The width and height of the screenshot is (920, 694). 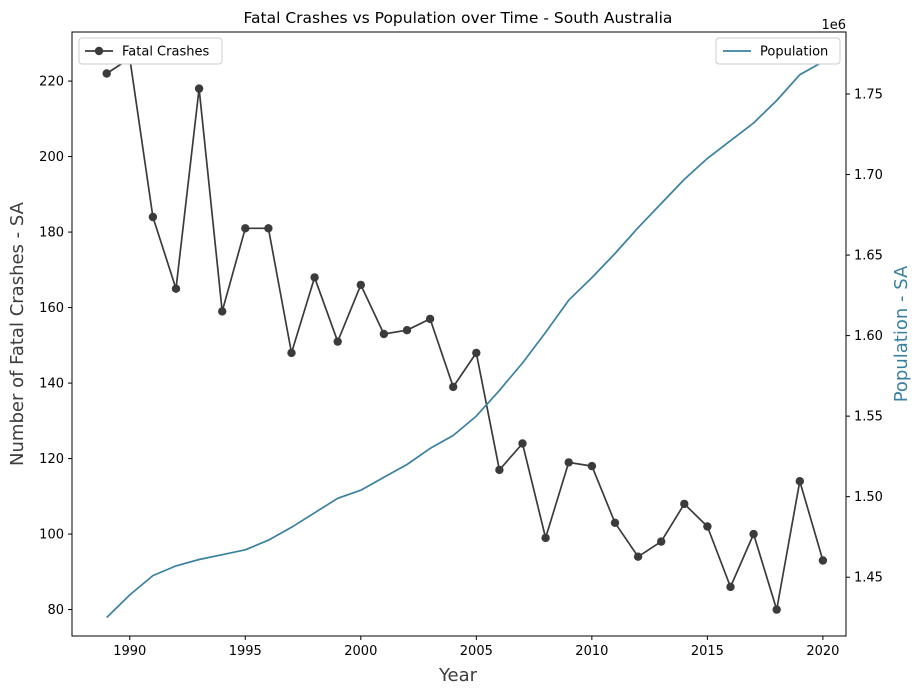 What do you see at coordinates (794, 52) in the screenshot?
I see `legend-label: Population` at bounding box center [794, 52].